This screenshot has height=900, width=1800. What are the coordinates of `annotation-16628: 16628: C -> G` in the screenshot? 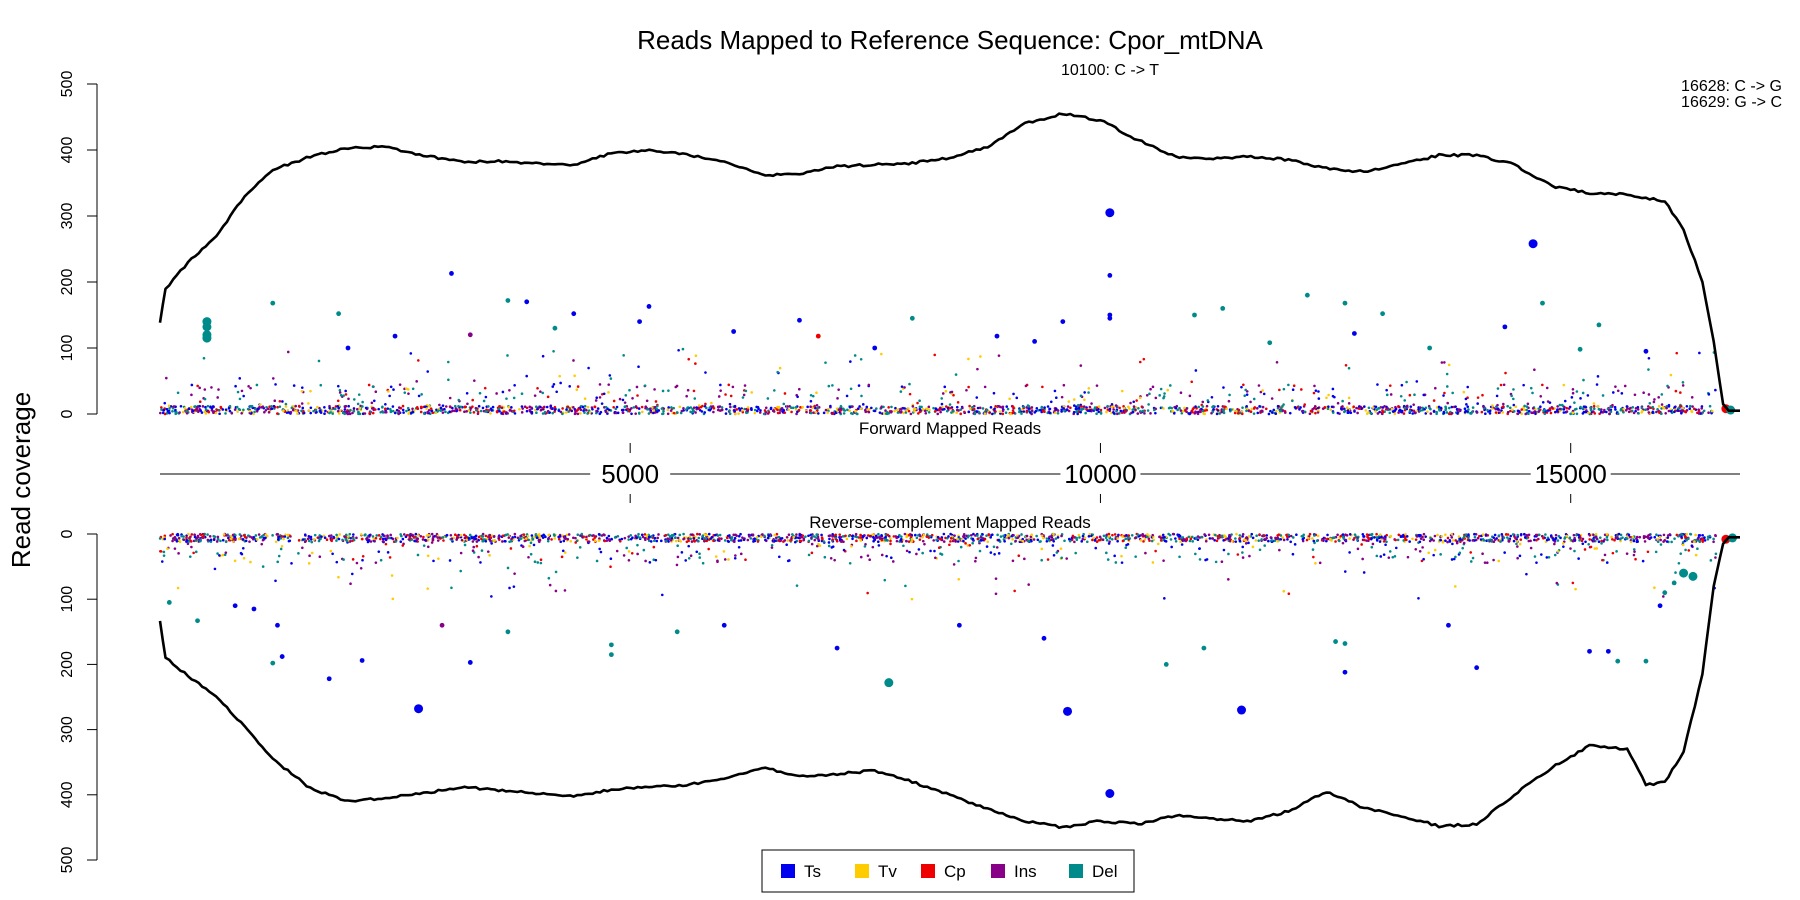 It's located at (1731, 86).